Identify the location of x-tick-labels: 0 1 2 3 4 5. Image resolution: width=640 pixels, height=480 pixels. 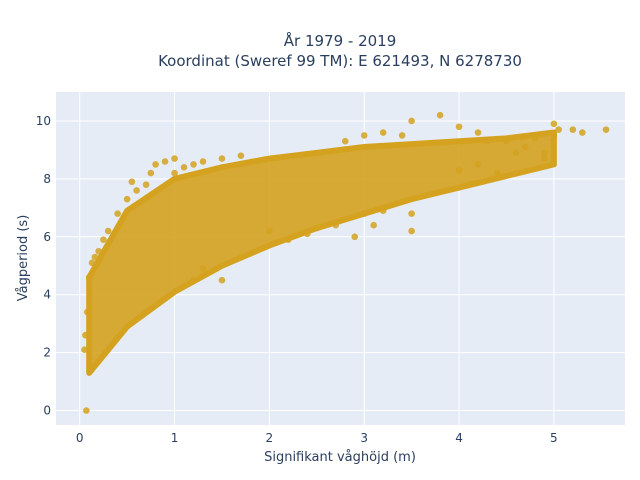
(317, 438).